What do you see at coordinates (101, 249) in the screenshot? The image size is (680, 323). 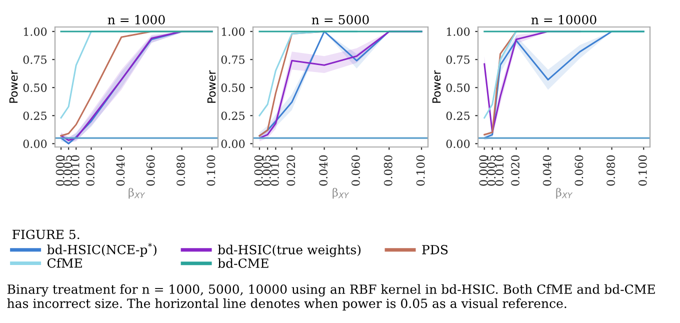 I see `legend-label: bd-HSIC(NCE-p$^{*}$)` at bounding box center [101, 249].